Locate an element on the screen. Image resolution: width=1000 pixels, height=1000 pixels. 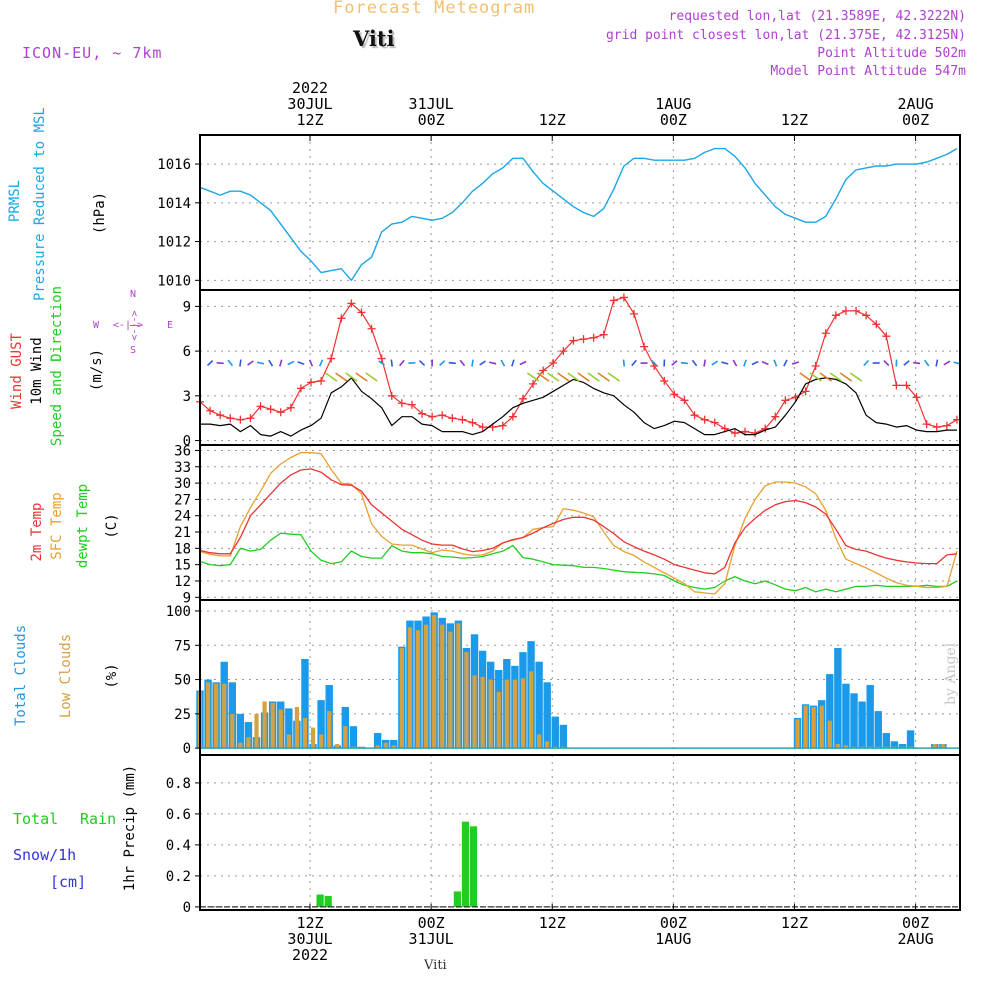
bottom-time-label: 00Z is located at coordinates (431, 923).